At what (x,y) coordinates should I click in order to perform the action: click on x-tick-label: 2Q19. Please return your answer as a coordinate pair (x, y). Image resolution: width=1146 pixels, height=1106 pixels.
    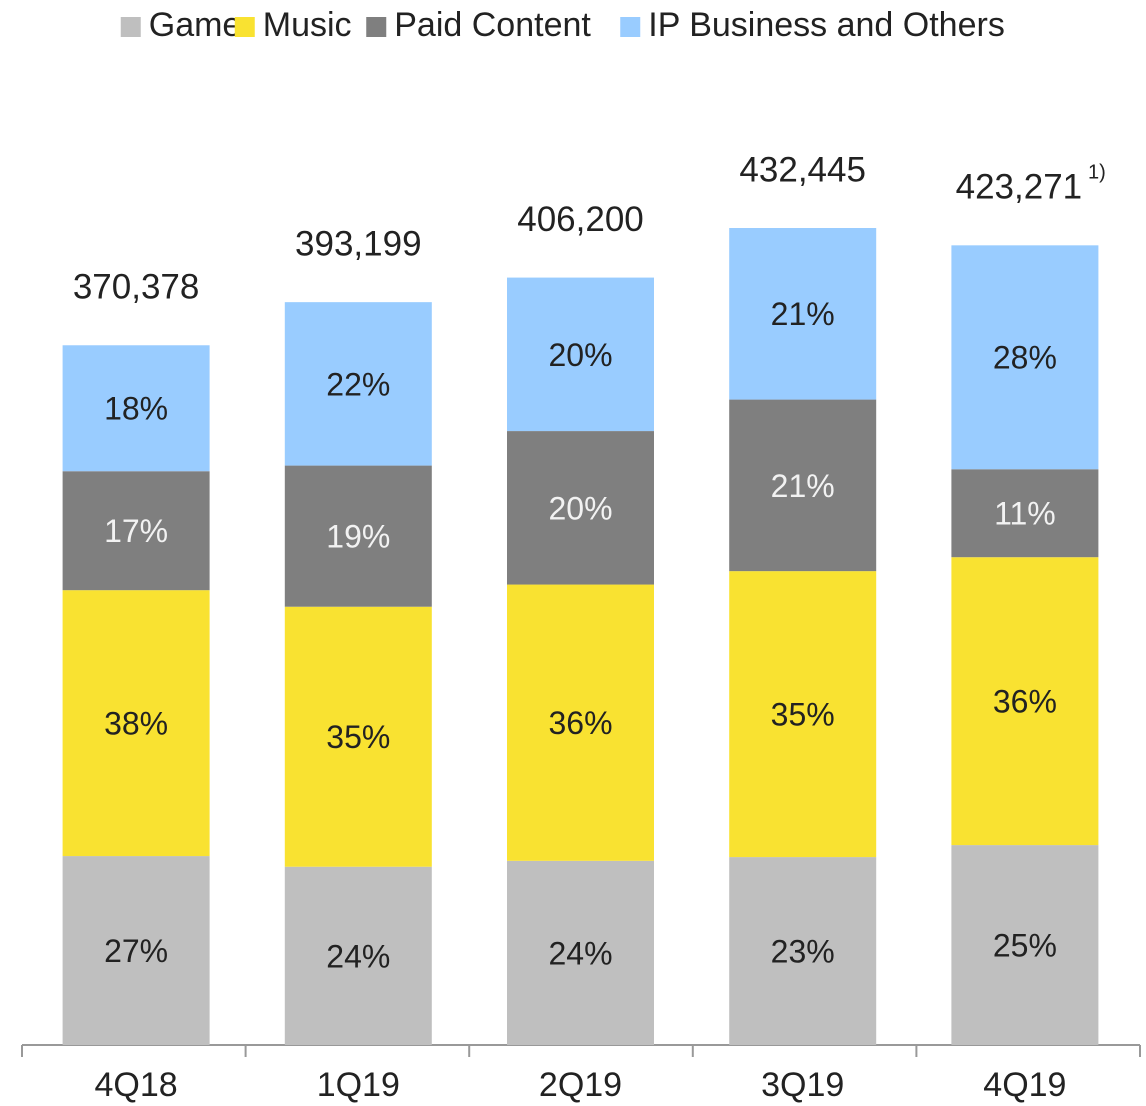
    Looking at the image, I should click on (580, 1085).